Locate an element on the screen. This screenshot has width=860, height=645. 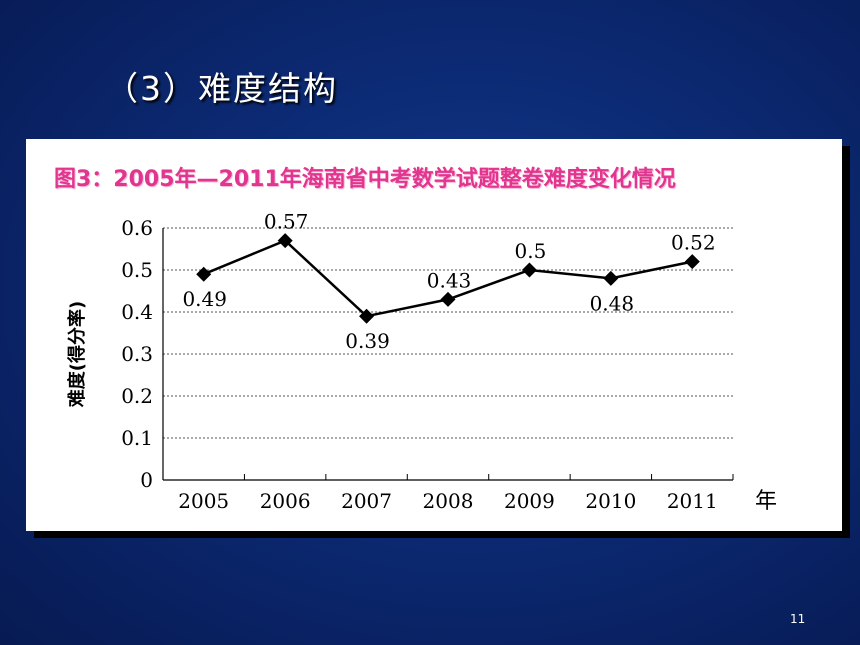
data-label: 0.57 is located at coordinates (286, 222).